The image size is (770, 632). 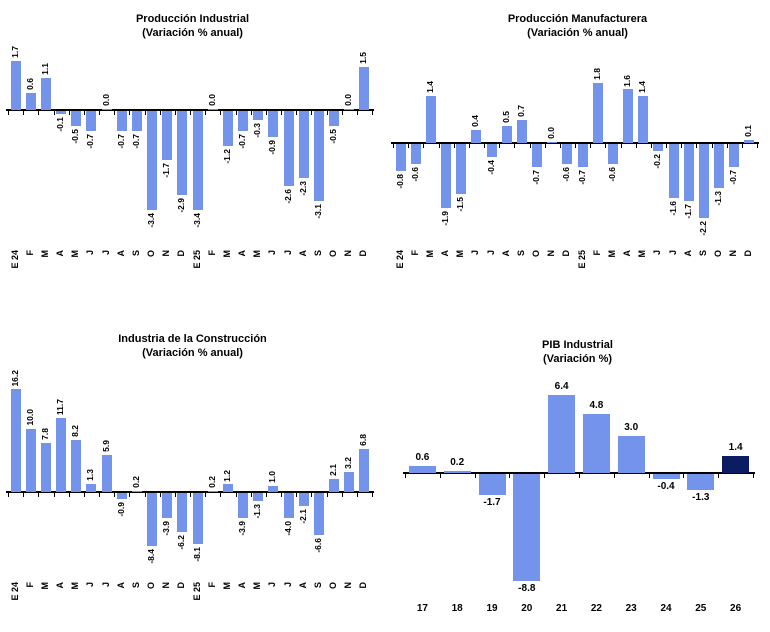 I want to click on bar-value-label: 3.2, so click(x=348, y=462).